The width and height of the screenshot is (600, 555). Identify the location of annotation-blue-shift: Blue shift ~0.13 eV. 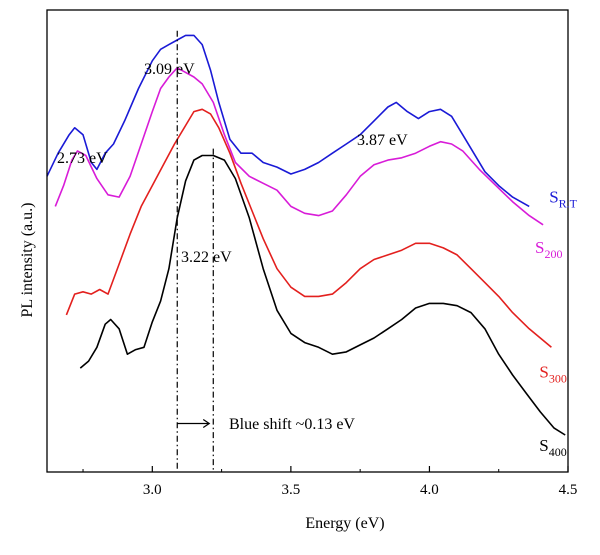
(292, 424).